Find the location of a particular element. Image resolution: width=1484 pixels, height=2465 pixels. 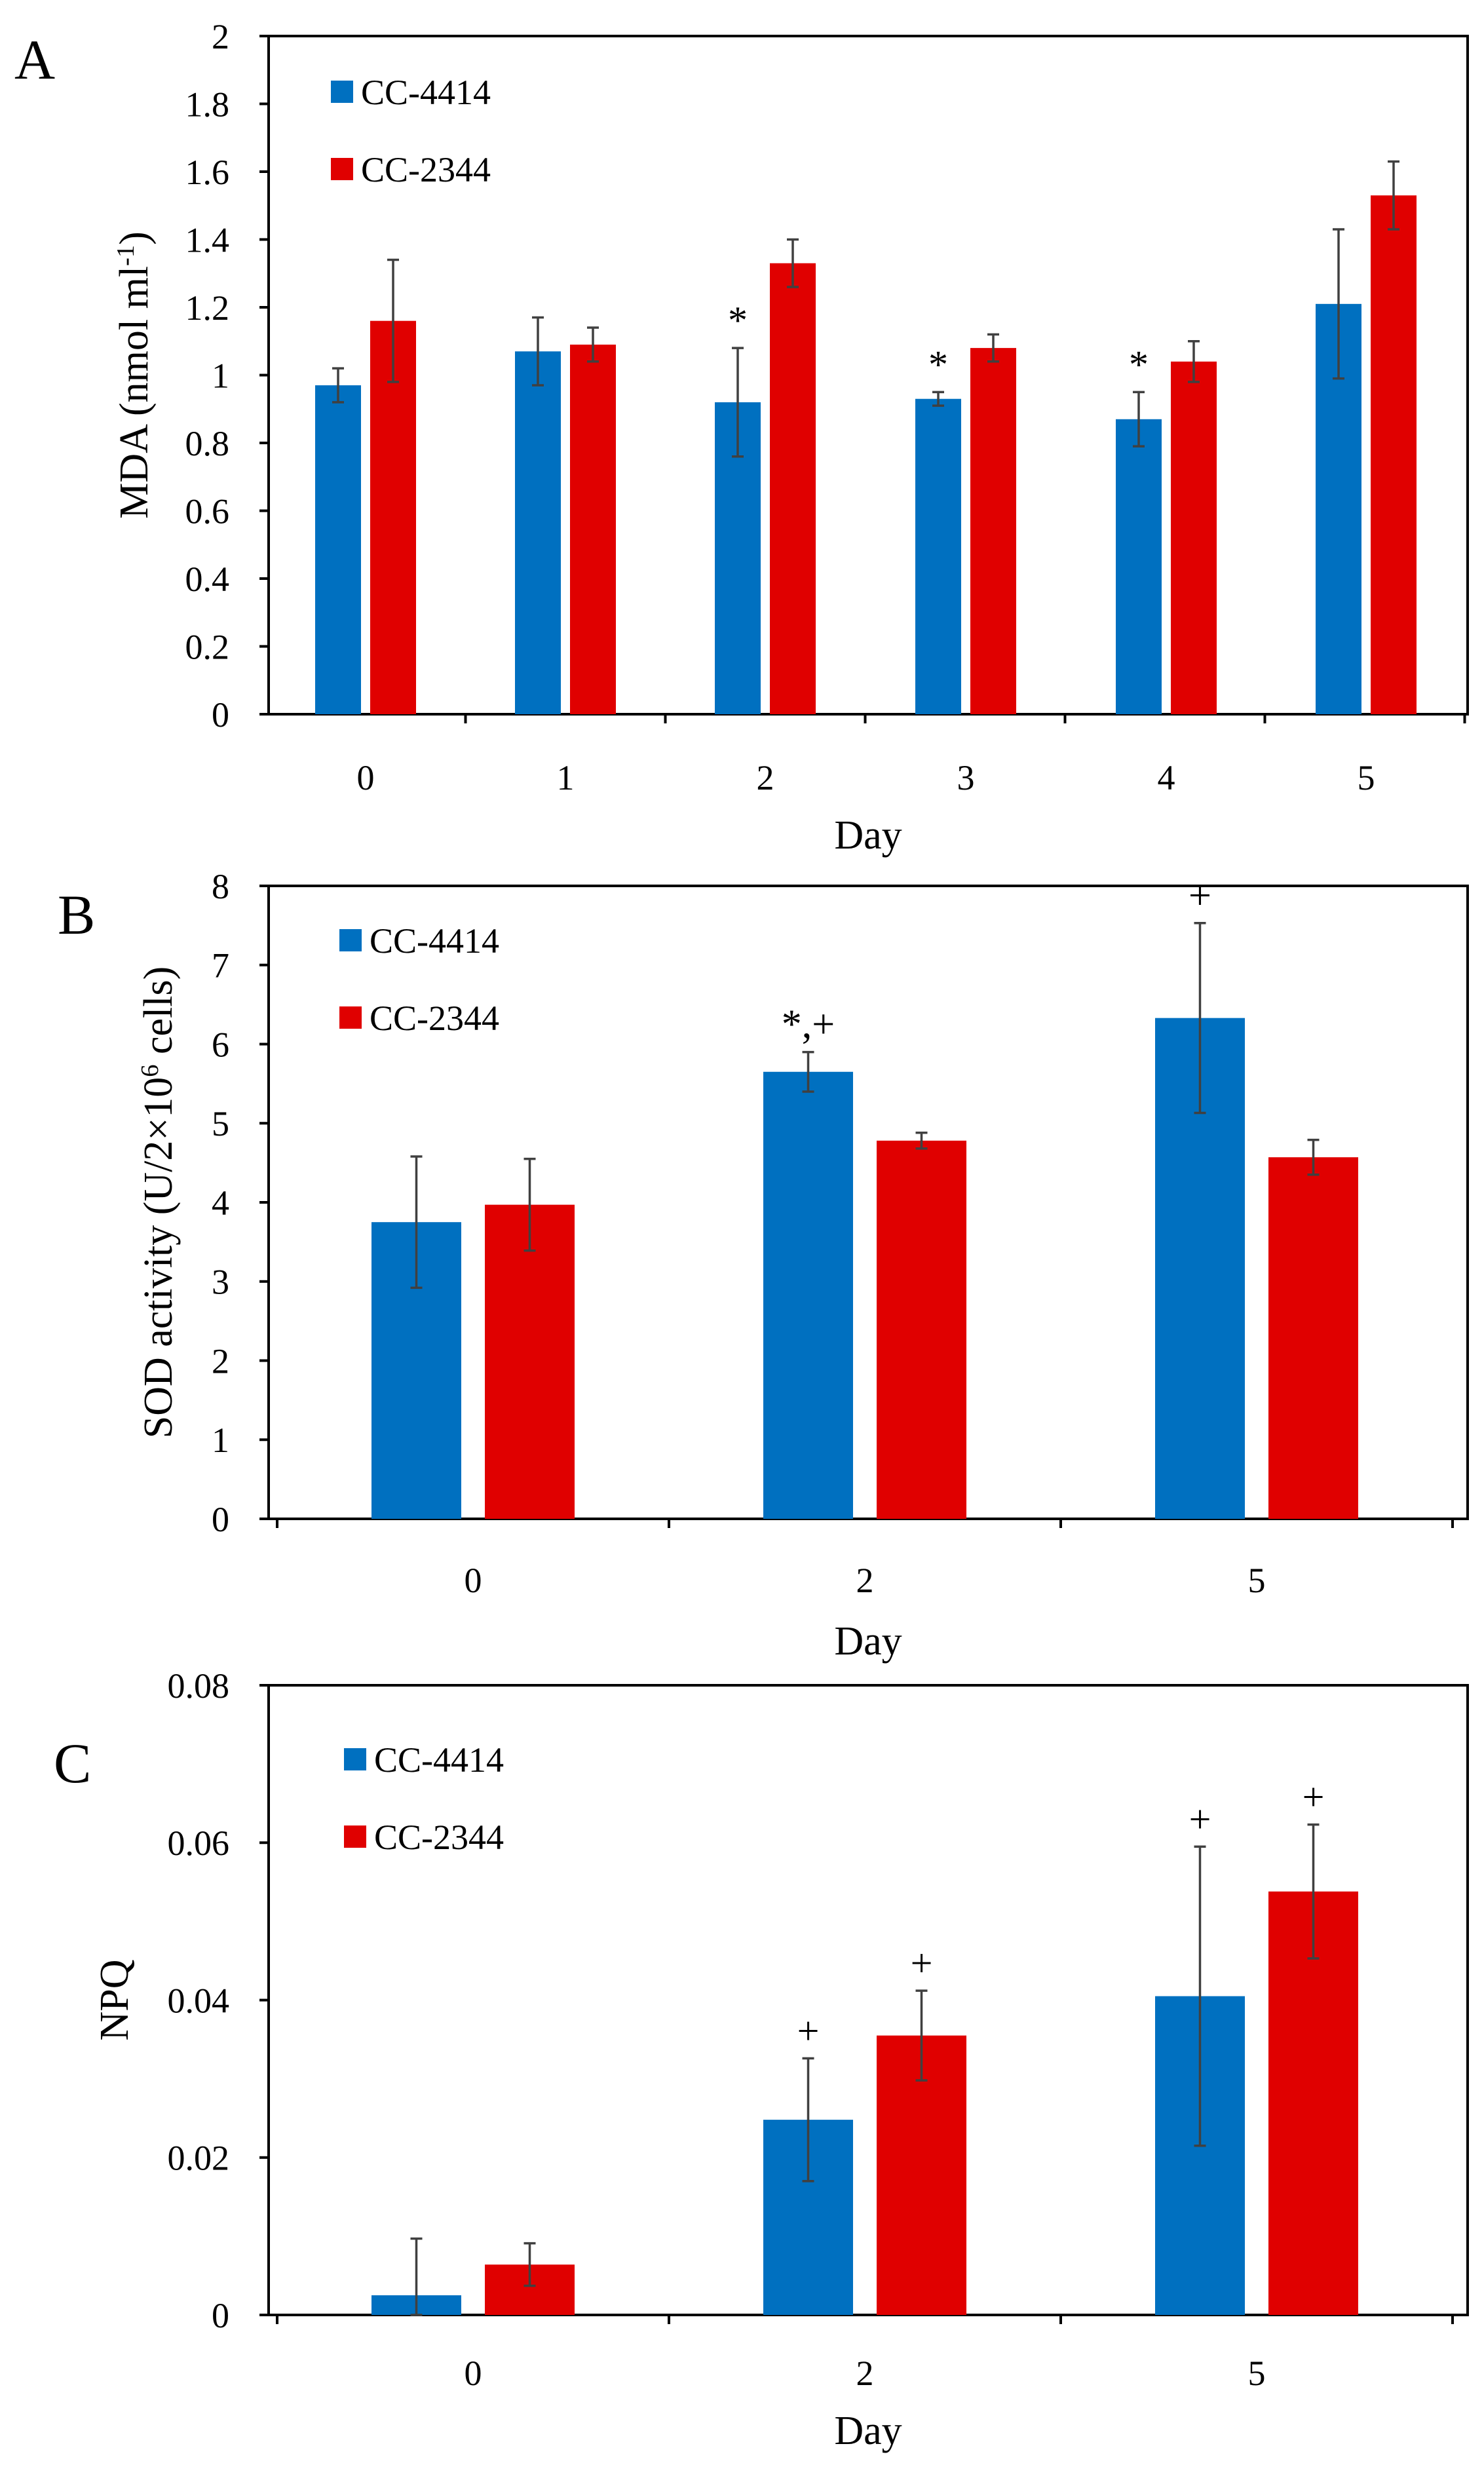

x-tick-label: 3 is located at coordinates (966, 777).